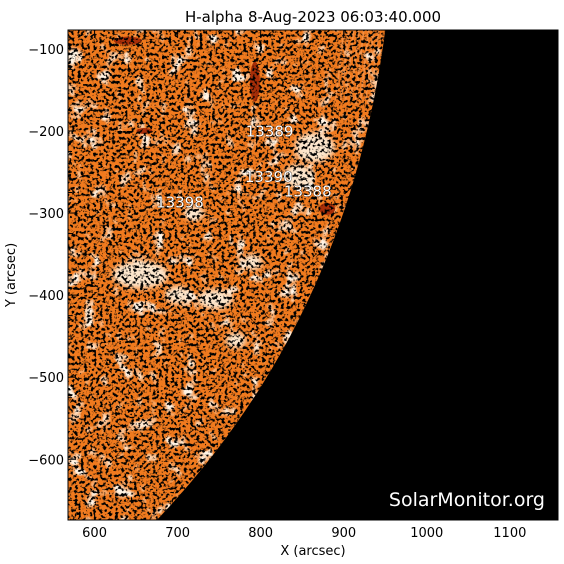 The image size is (564, 564). What do you see at coordinates (46, 460) in the screenshot?
I see `y-tick-label: −600` at bounding box center [46, 460].